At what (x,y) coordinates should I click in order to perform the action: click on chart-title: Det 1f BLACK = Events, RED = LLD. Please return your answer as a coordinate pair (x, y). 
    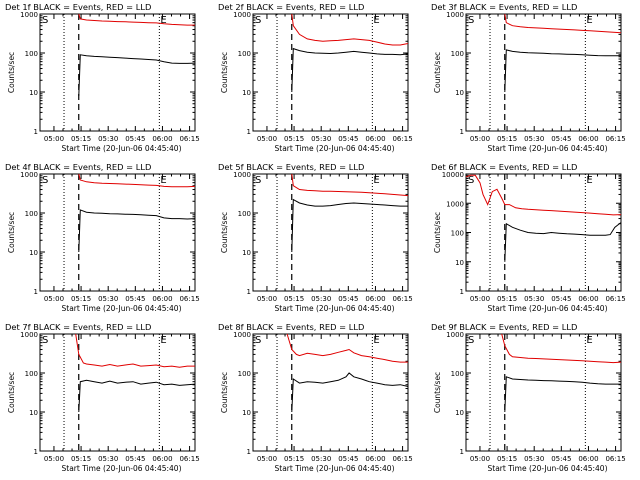
    Looking at the image, I should click on (78, 7).